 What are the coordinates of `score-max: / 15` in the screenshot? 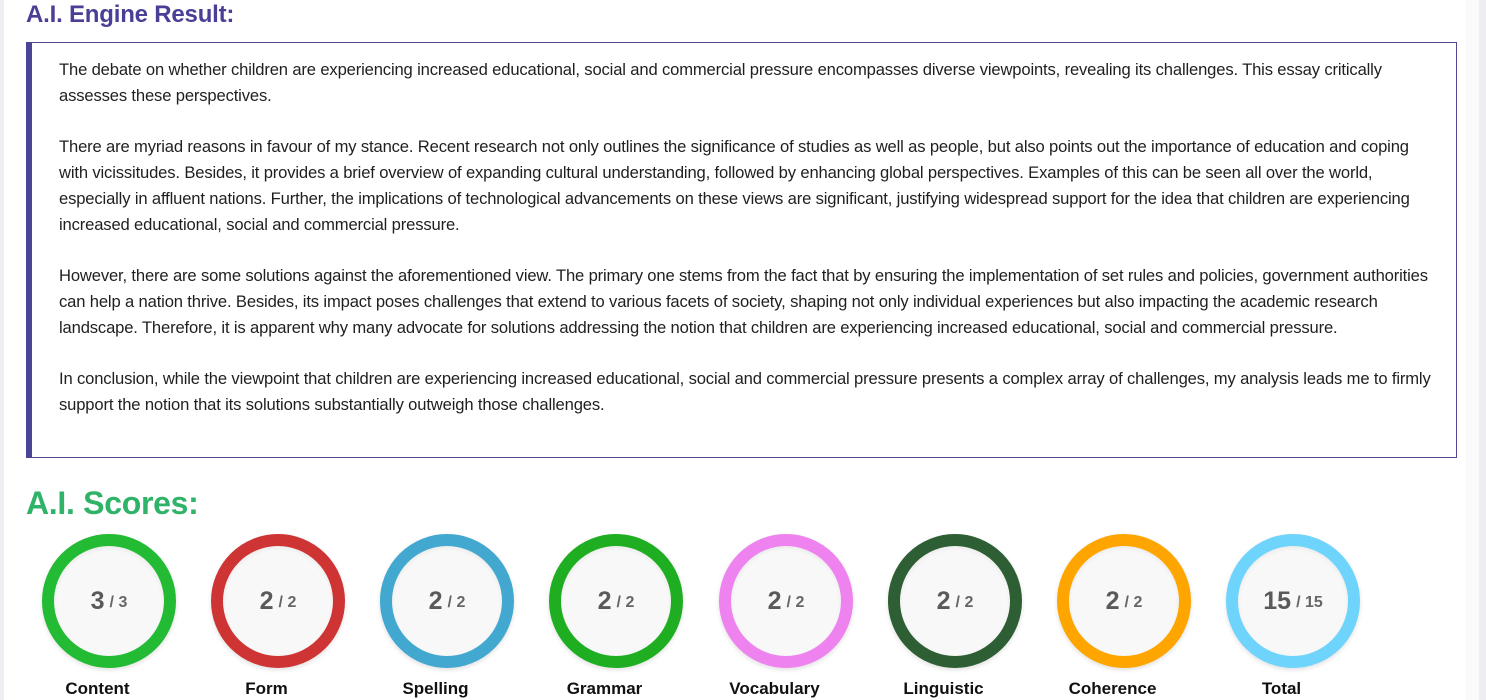 It's located at (1309, 602).